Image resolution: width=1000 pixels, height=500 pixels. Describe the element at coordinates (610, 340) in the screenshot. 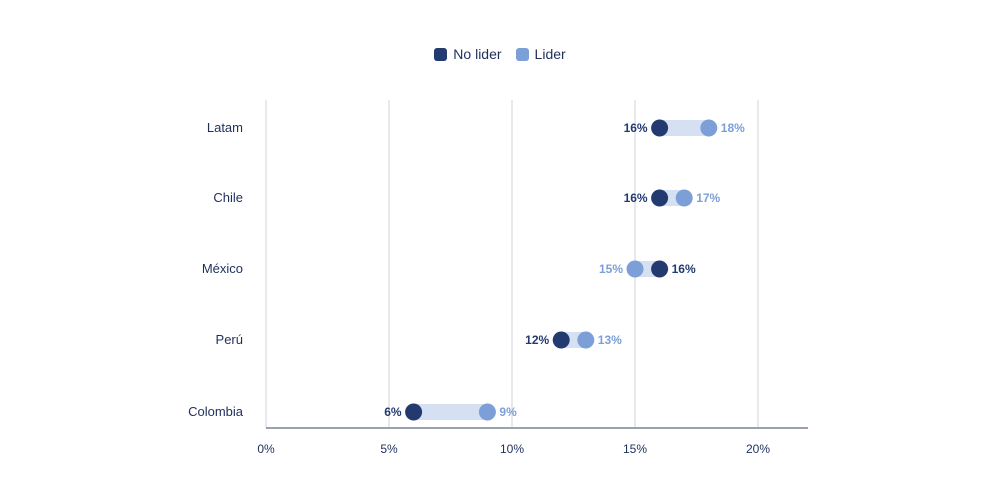

I see `data-label-lider: 13%` at that location.